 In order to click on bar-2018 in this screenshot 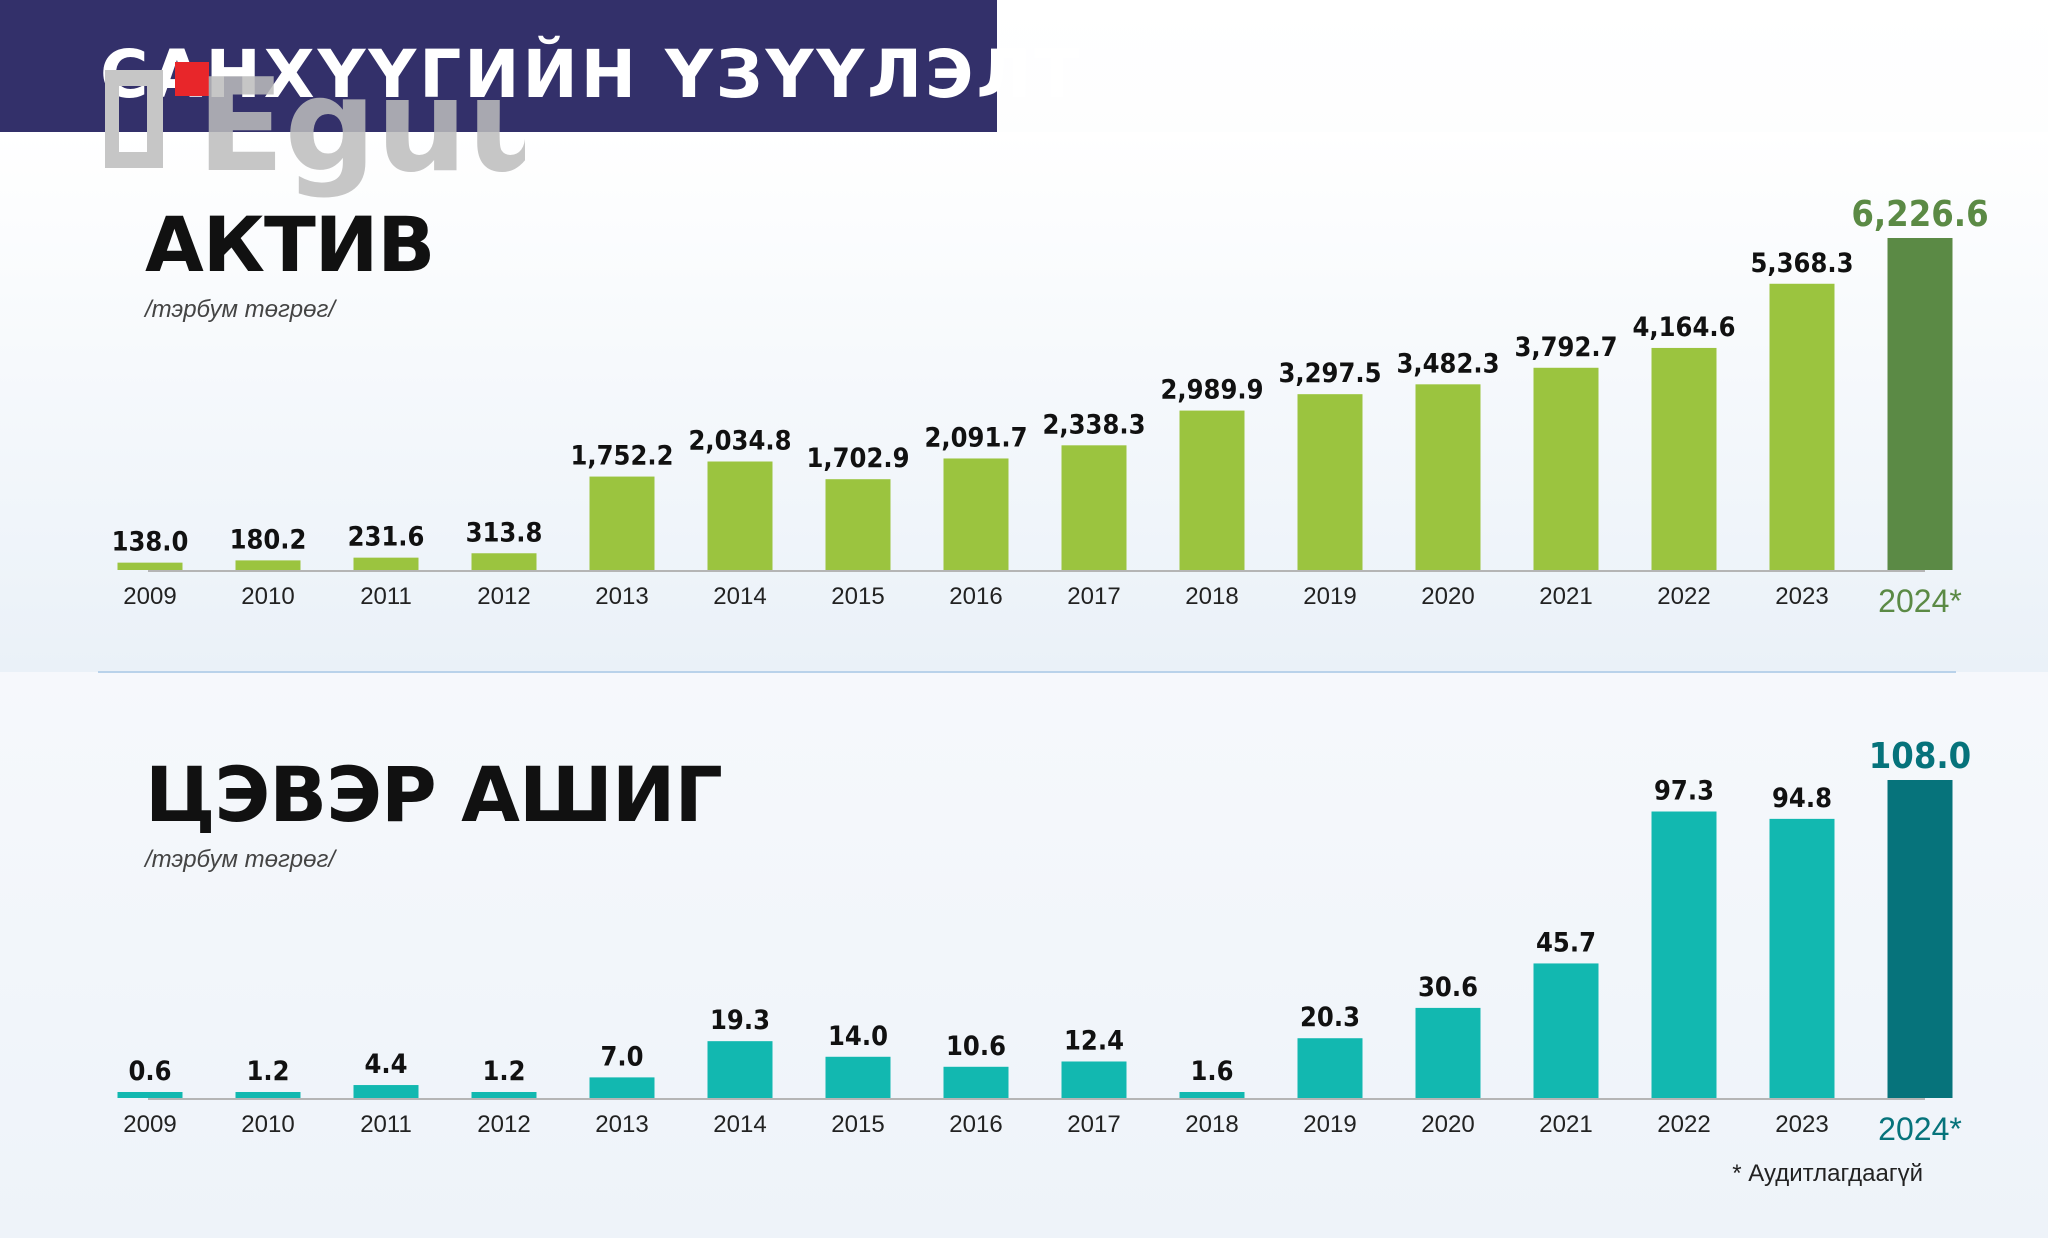, I will do `click(1212, 1095)`.